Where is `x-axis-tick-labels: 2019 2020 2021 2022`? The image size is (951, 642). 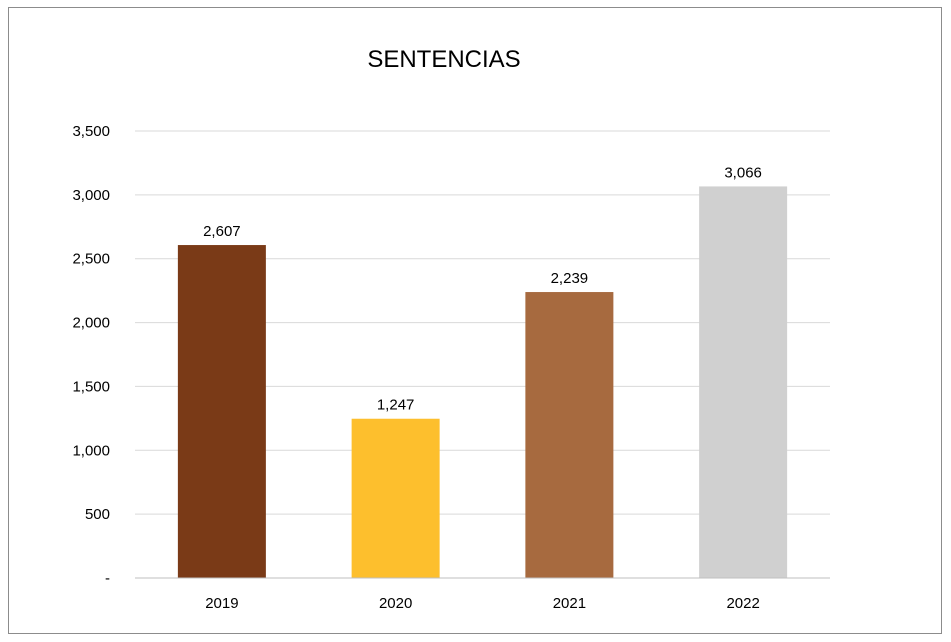
x-axis-tick-labels: 2019 2020 2021 2022 is located at coordinates (482, 603).